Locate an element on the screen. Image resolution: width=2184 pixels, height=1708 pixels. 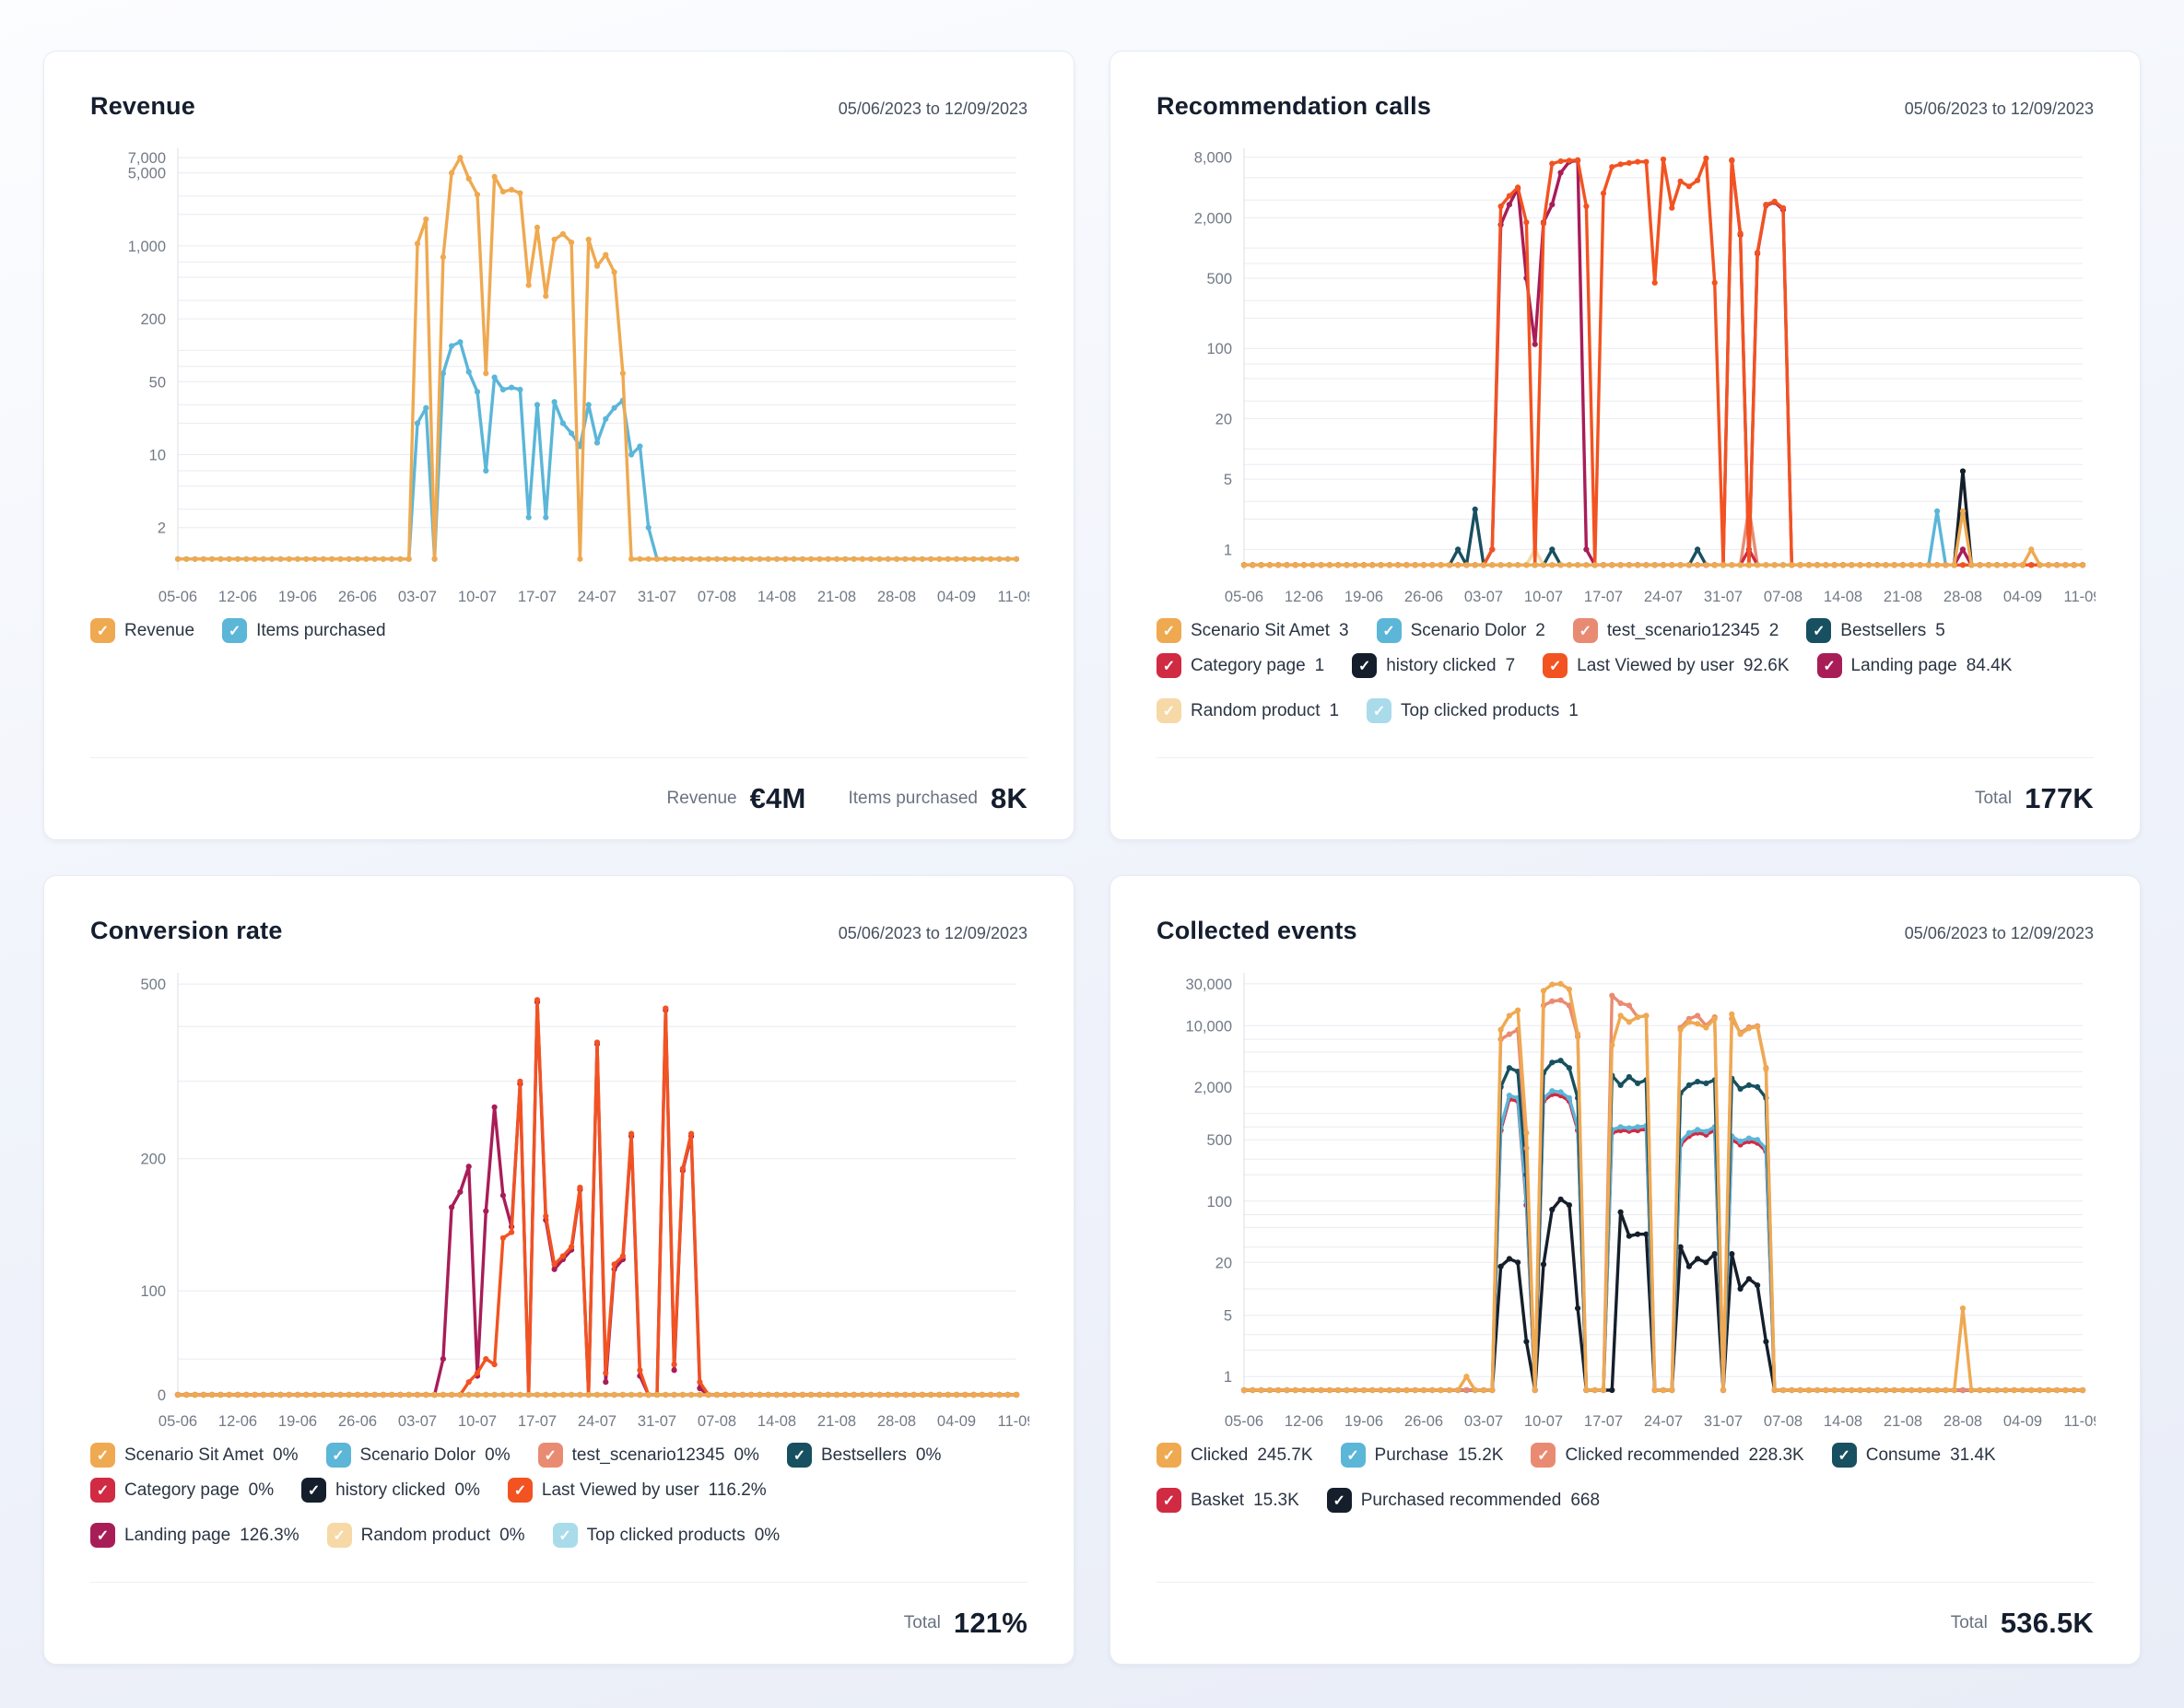
legend-item: ✓ Category page 0% is located at coordinates (182, 1490).